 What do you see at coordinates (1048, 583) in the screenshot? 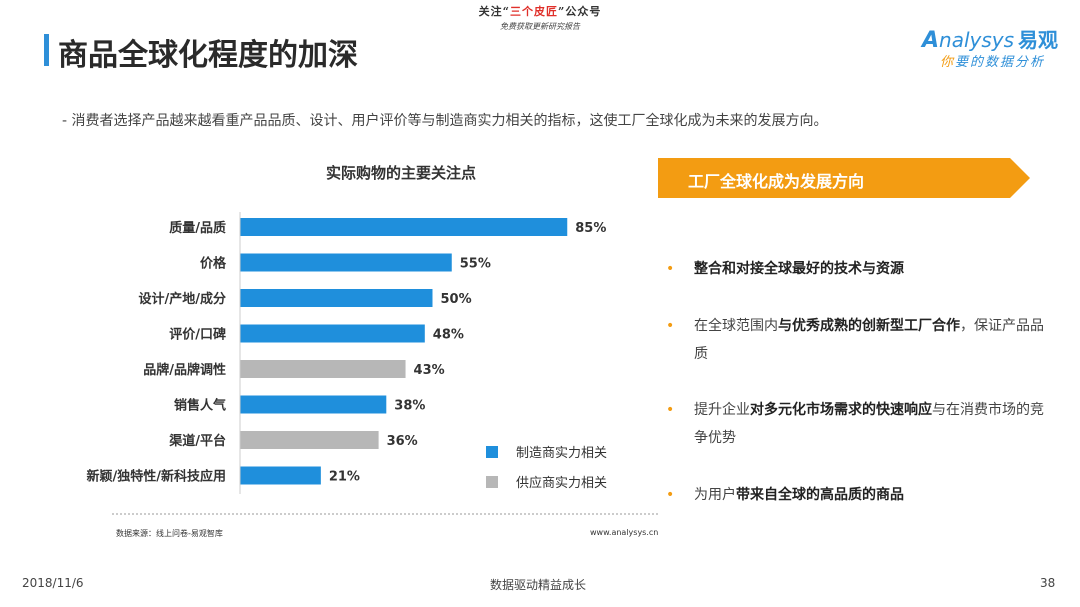
I see `page-number: 38` at bounding box center [1048, 583].